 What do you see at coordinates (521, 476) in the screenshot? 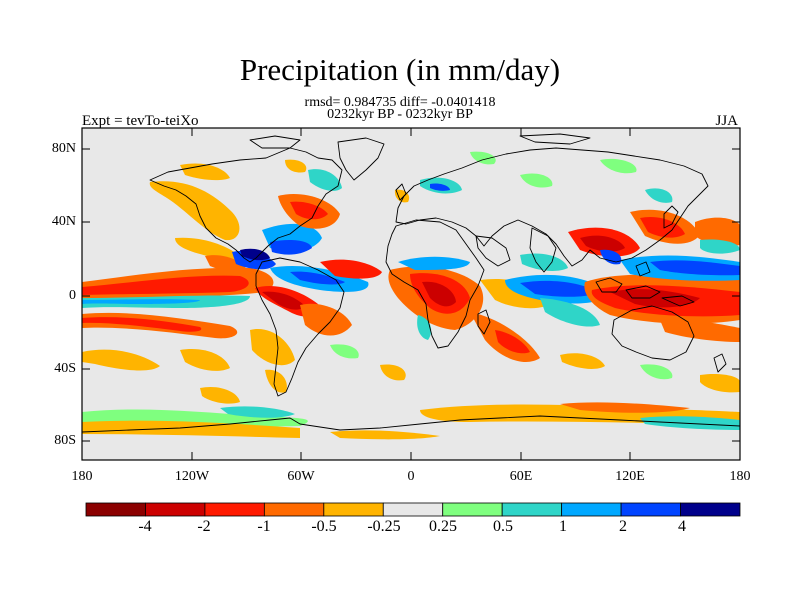
I see `lon-tick-label: 60E` at bounding box center [521, 476].